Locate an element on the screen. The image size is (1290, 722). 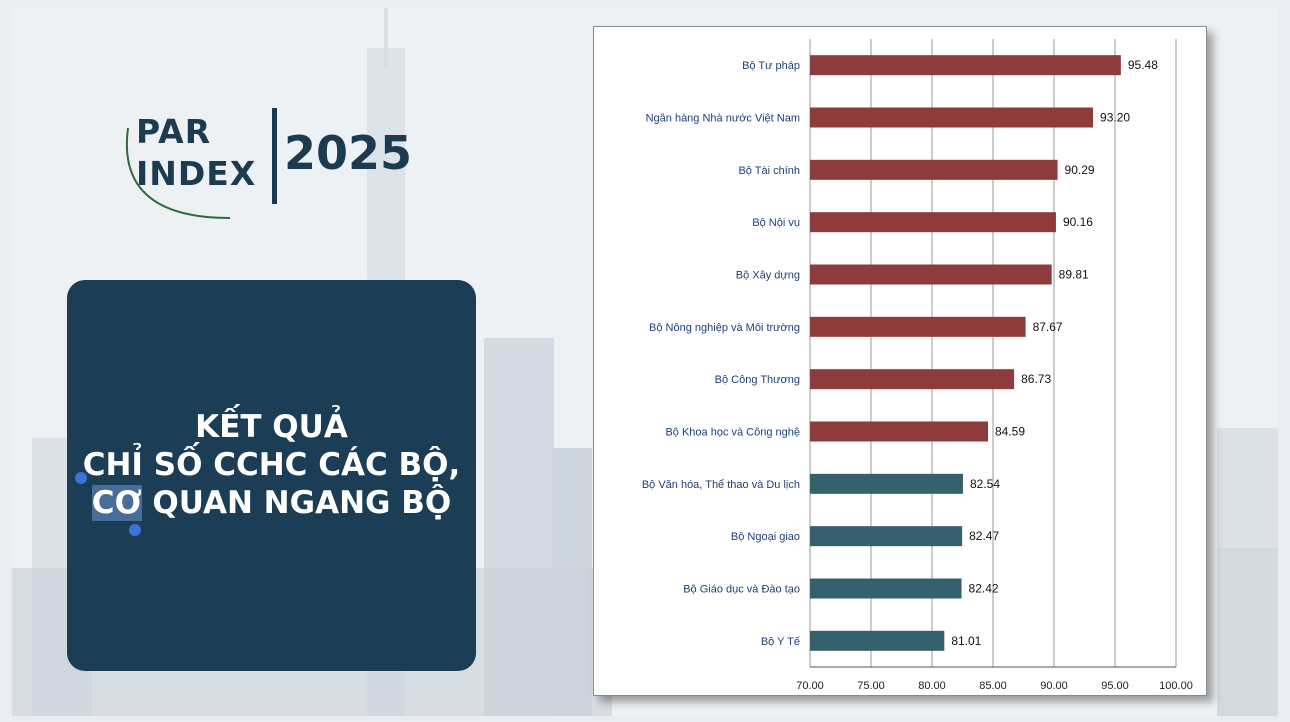
selection-end-handle is located at coordinates (135, 530).